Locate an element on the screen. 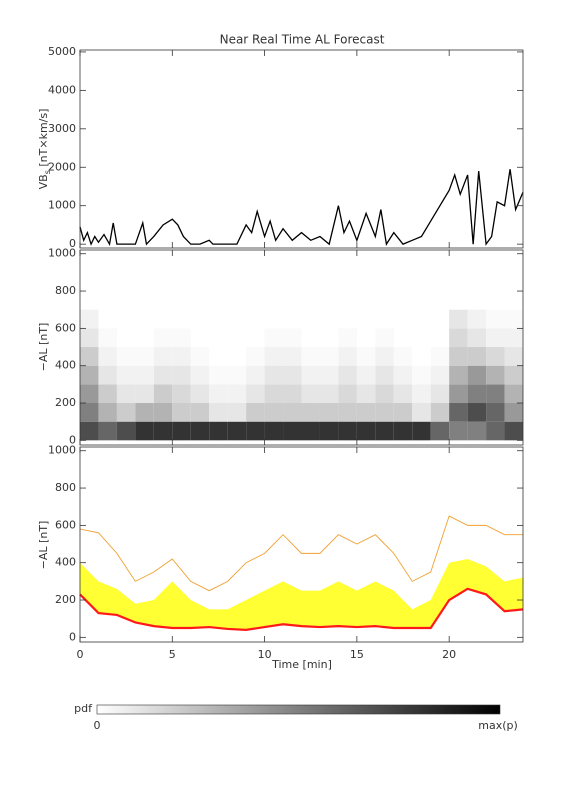 The image size is (576, 792). data-line is located at coordinates (301, 208).